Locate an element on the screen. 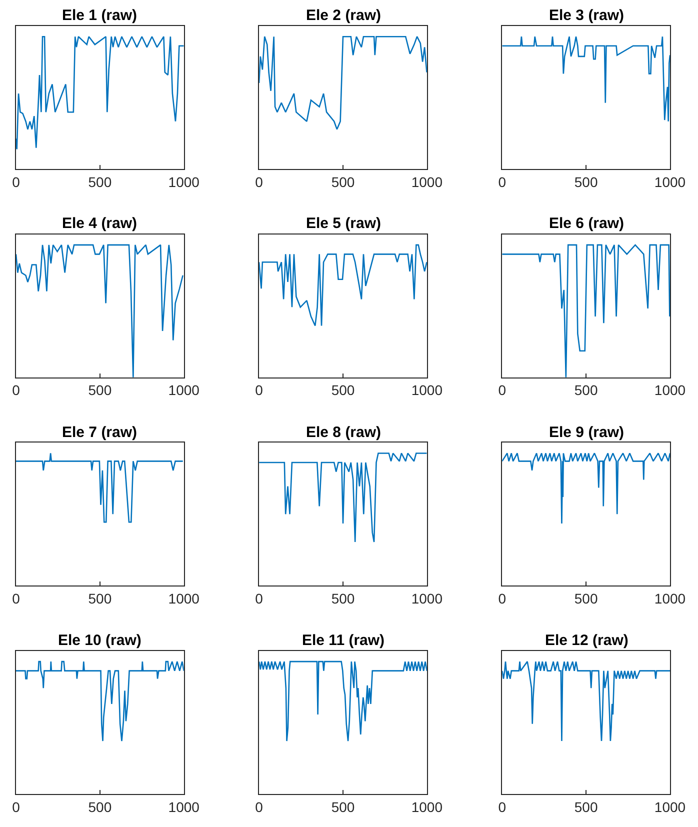 Image resolution: width=698 pixels, height=827 pixels. chart-title: Ele 8 (raw) is located at coordinates (344, 432).